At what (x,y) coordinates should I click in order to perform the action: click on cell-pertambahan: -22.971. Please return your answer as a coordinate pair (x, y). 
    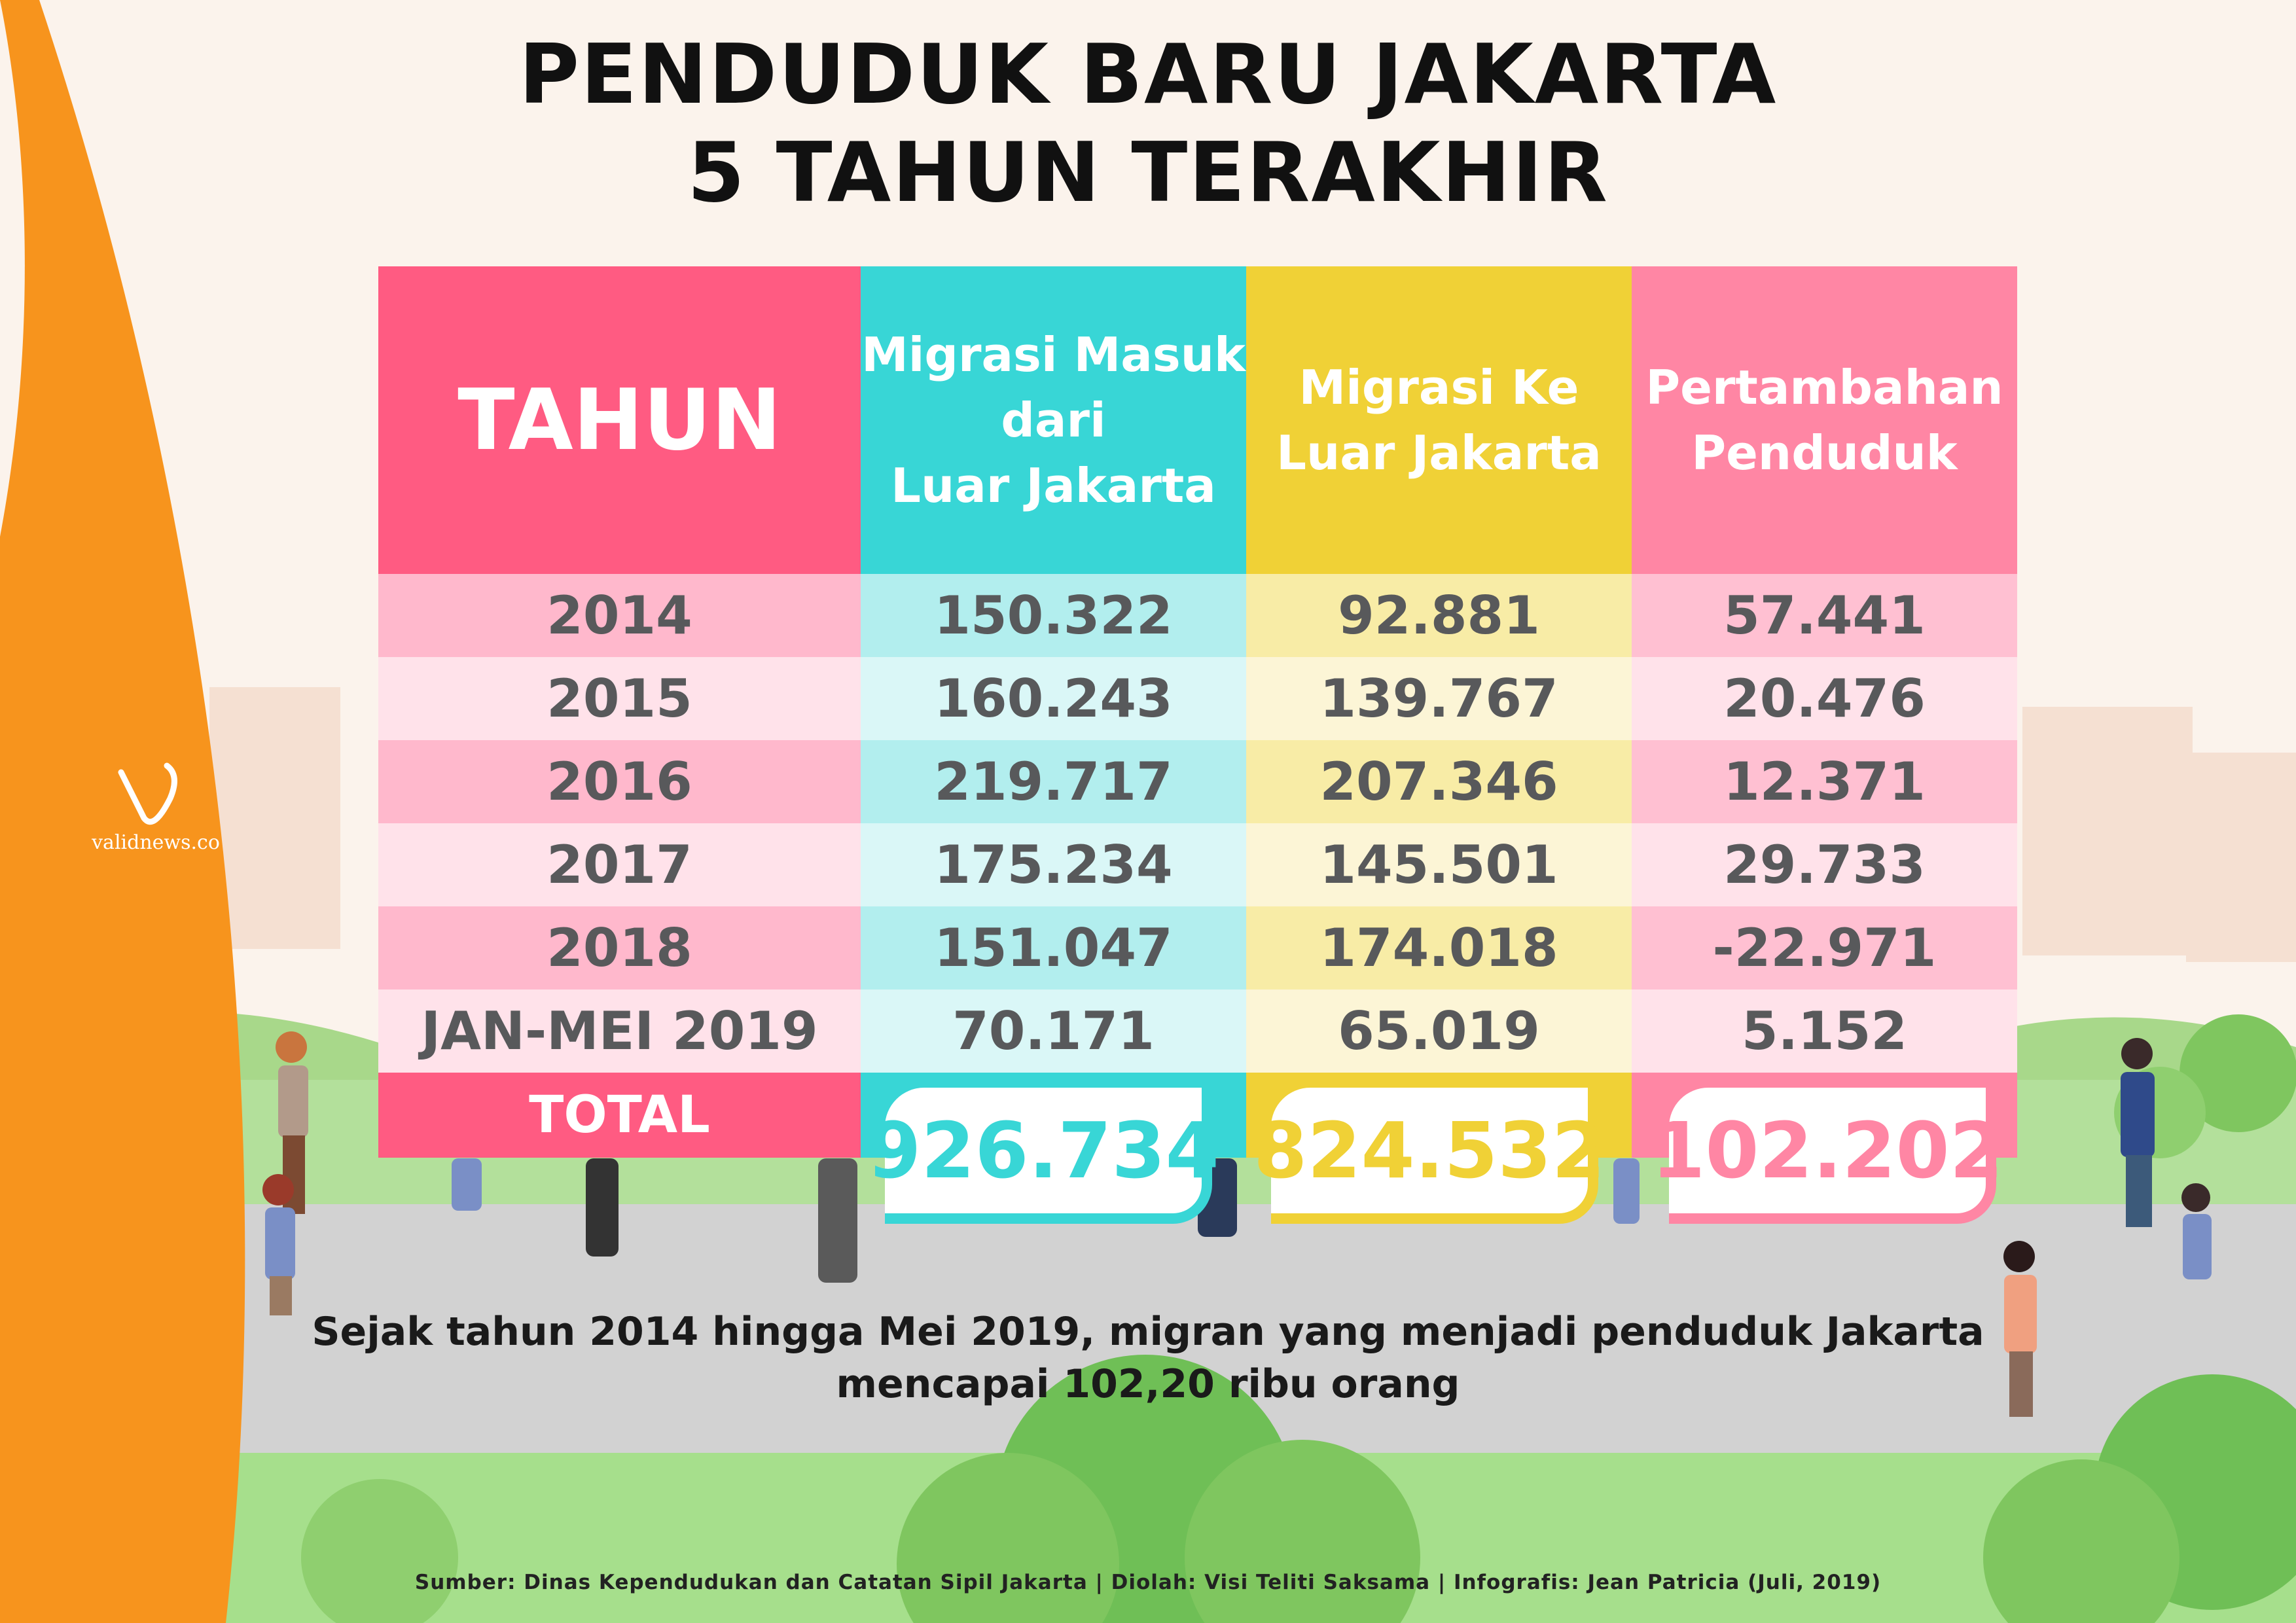
    Looking at the image, I should click on (1824, 948).